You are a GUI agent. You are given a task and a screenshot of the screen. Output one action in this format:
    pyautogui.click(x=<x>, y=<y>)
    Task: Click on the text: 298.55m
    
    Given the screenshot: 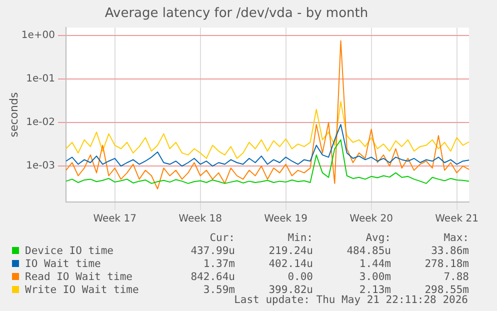 What is the action you would take?
    pyautogui.click(x=446, y=290)
    